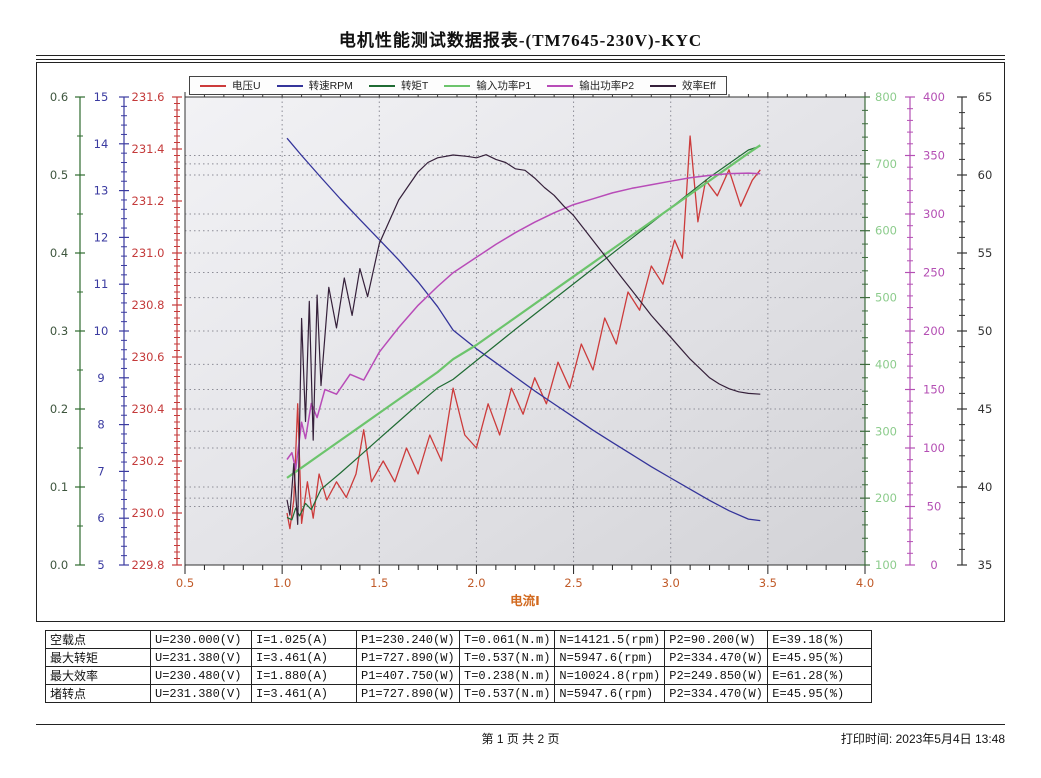 Image resolution: width=1041 pixels, height=778 pixels. What do you see at coordinates (148, 305) in the screenshot?
I see `y-tick-label-U: 230.8` at bounding box center [148, 305].